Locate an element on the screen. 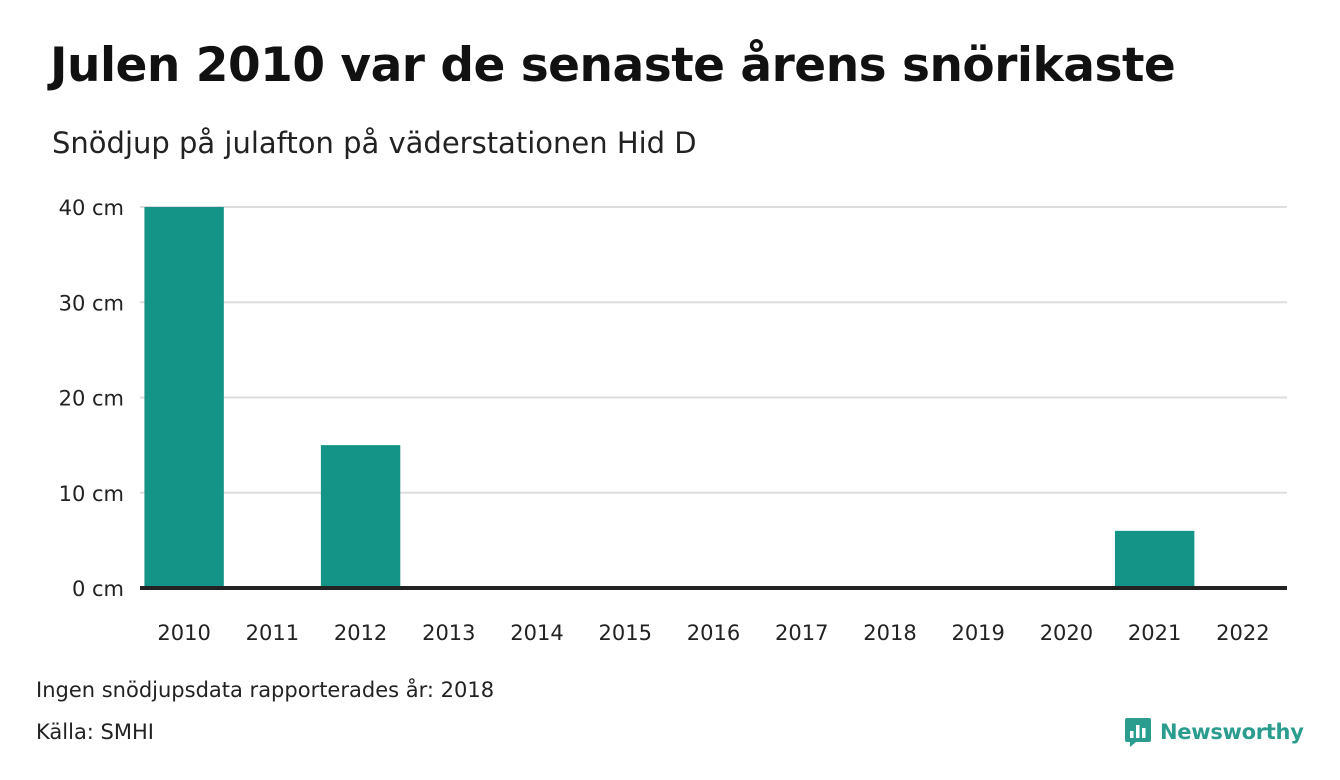  brand-name: Newsworthy is located at coordinates (1232, 732).